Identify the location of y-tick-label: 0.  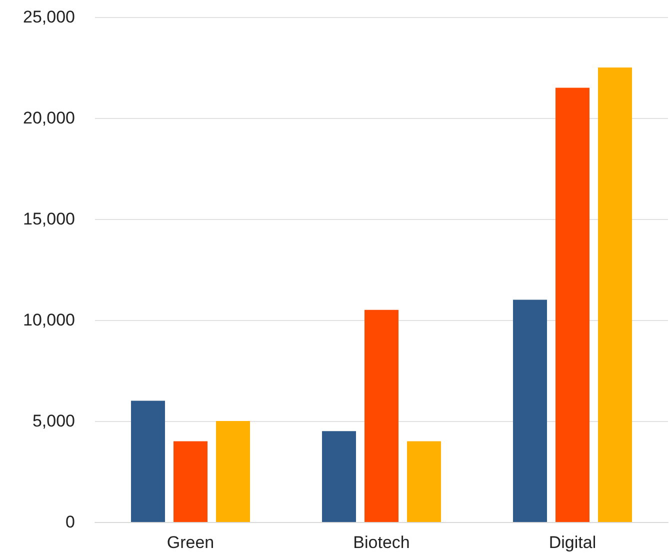
(70, 522).